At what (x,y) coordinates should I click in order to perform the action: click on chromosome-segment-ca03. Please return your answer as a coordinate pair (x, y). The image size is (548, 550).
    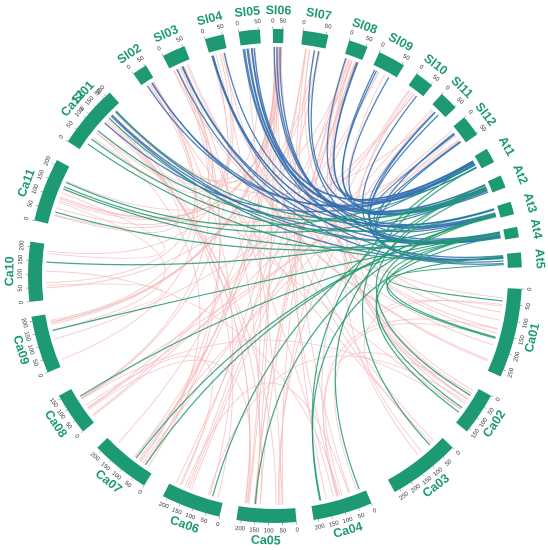
    Looking at the image, I should click on (420, 465).